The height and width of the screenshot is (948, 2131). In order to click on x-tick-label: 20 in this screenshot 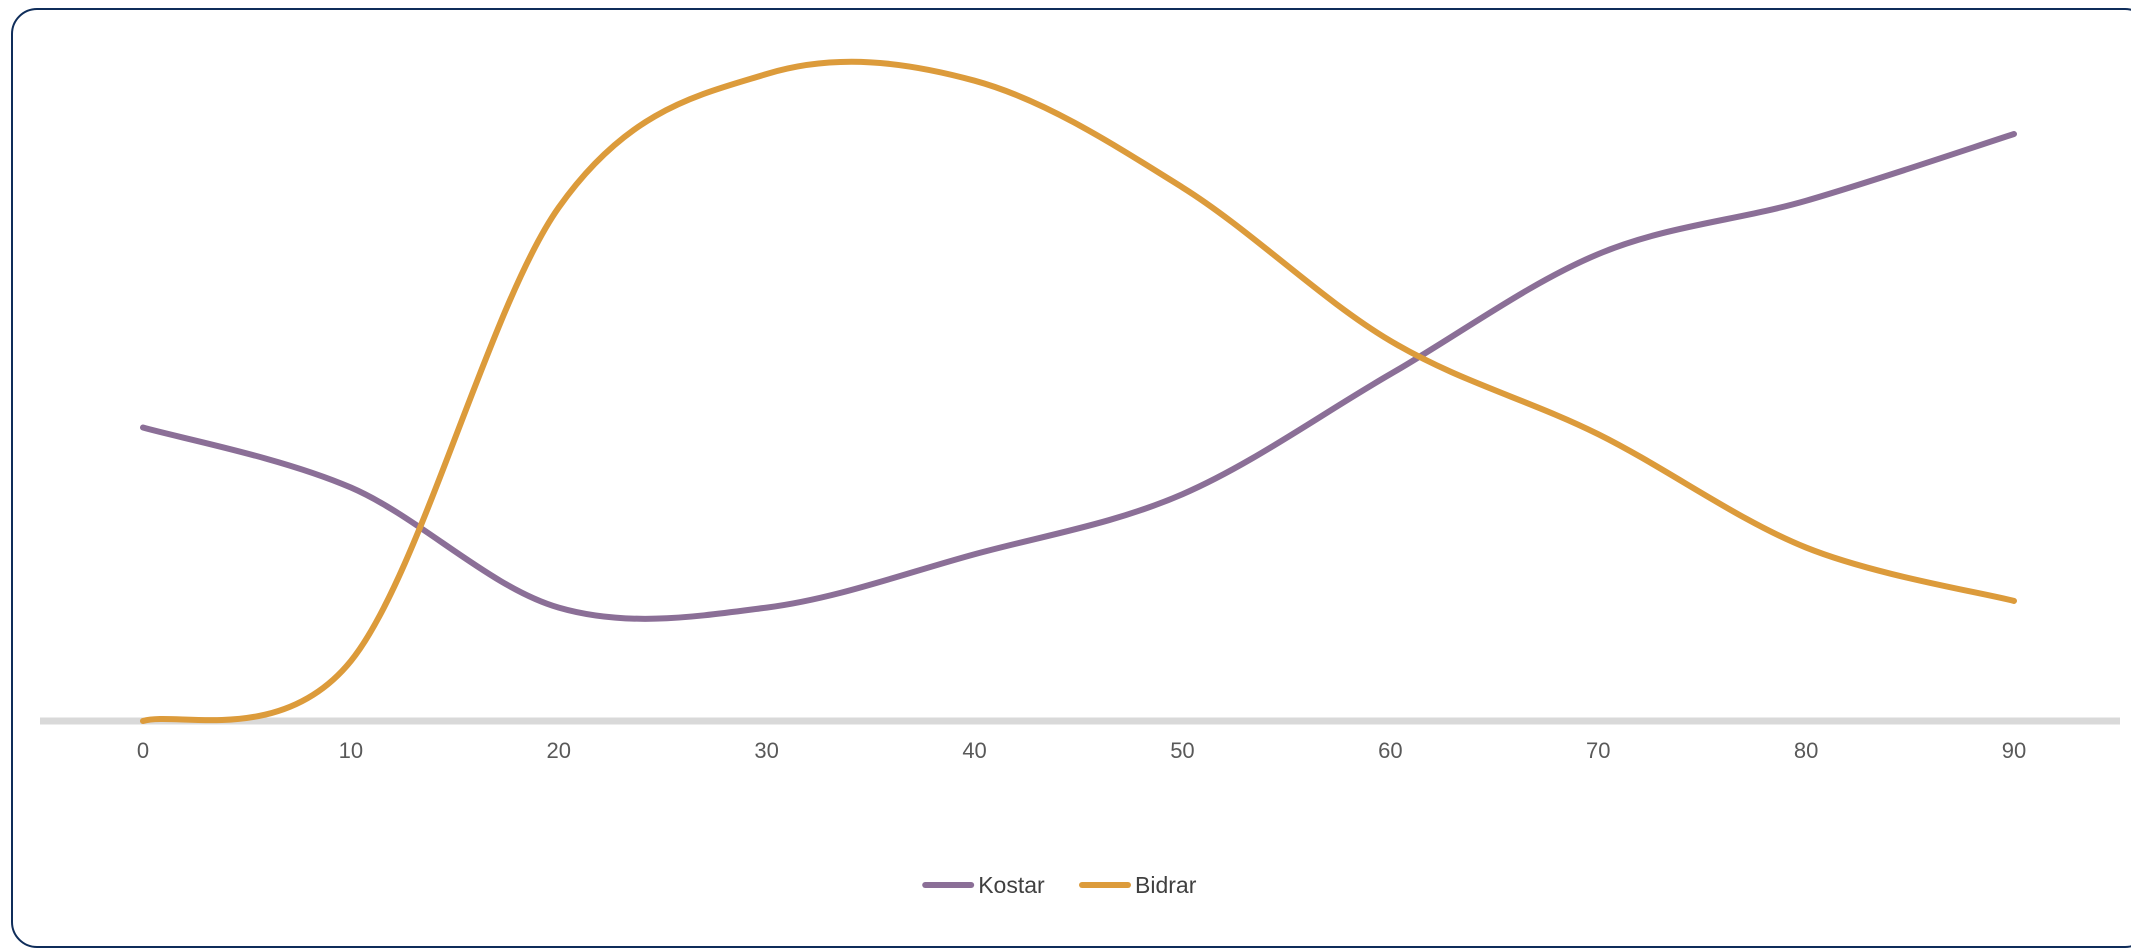, I will do `click(559, 750)`.